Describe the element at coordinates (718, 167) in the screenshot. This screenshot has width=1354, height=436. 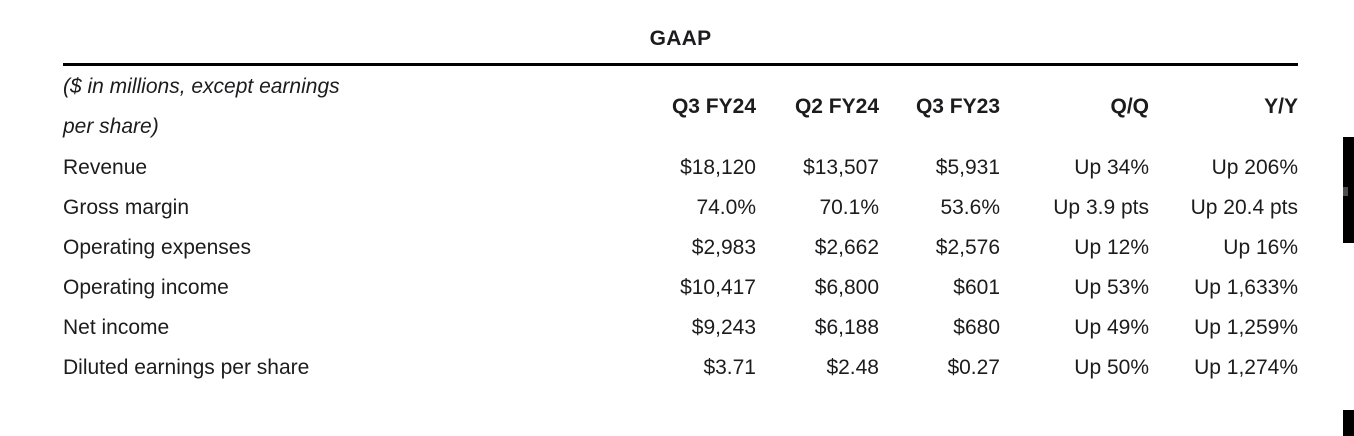
I see `cell-value: $18,120` at that location.